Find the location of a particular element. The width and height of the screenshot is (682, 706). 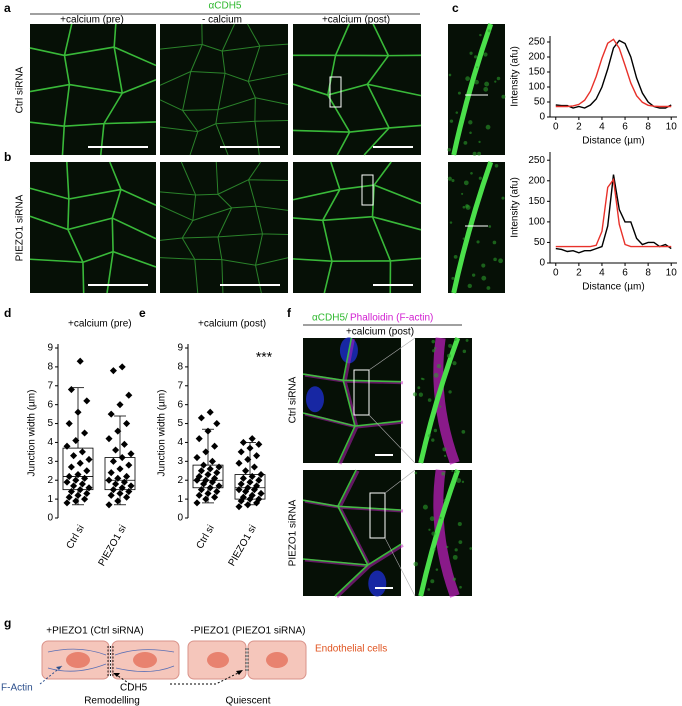

y-axis-label: Junction width (µm) is located at coordinates (162, 433).